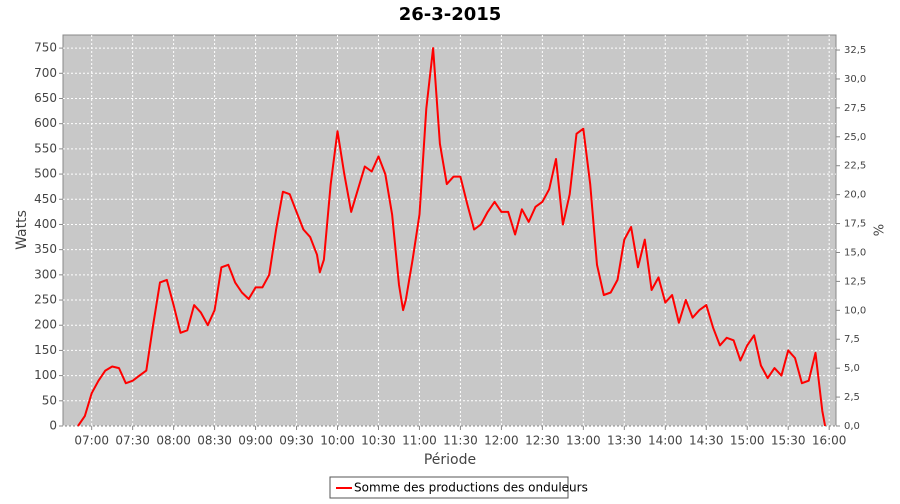 The image size is (900, 504). What do you see at coordinates (855, 310) in the screenshot?
I see `y2-tick-label: 10,0` at bounding box center [855, 310].